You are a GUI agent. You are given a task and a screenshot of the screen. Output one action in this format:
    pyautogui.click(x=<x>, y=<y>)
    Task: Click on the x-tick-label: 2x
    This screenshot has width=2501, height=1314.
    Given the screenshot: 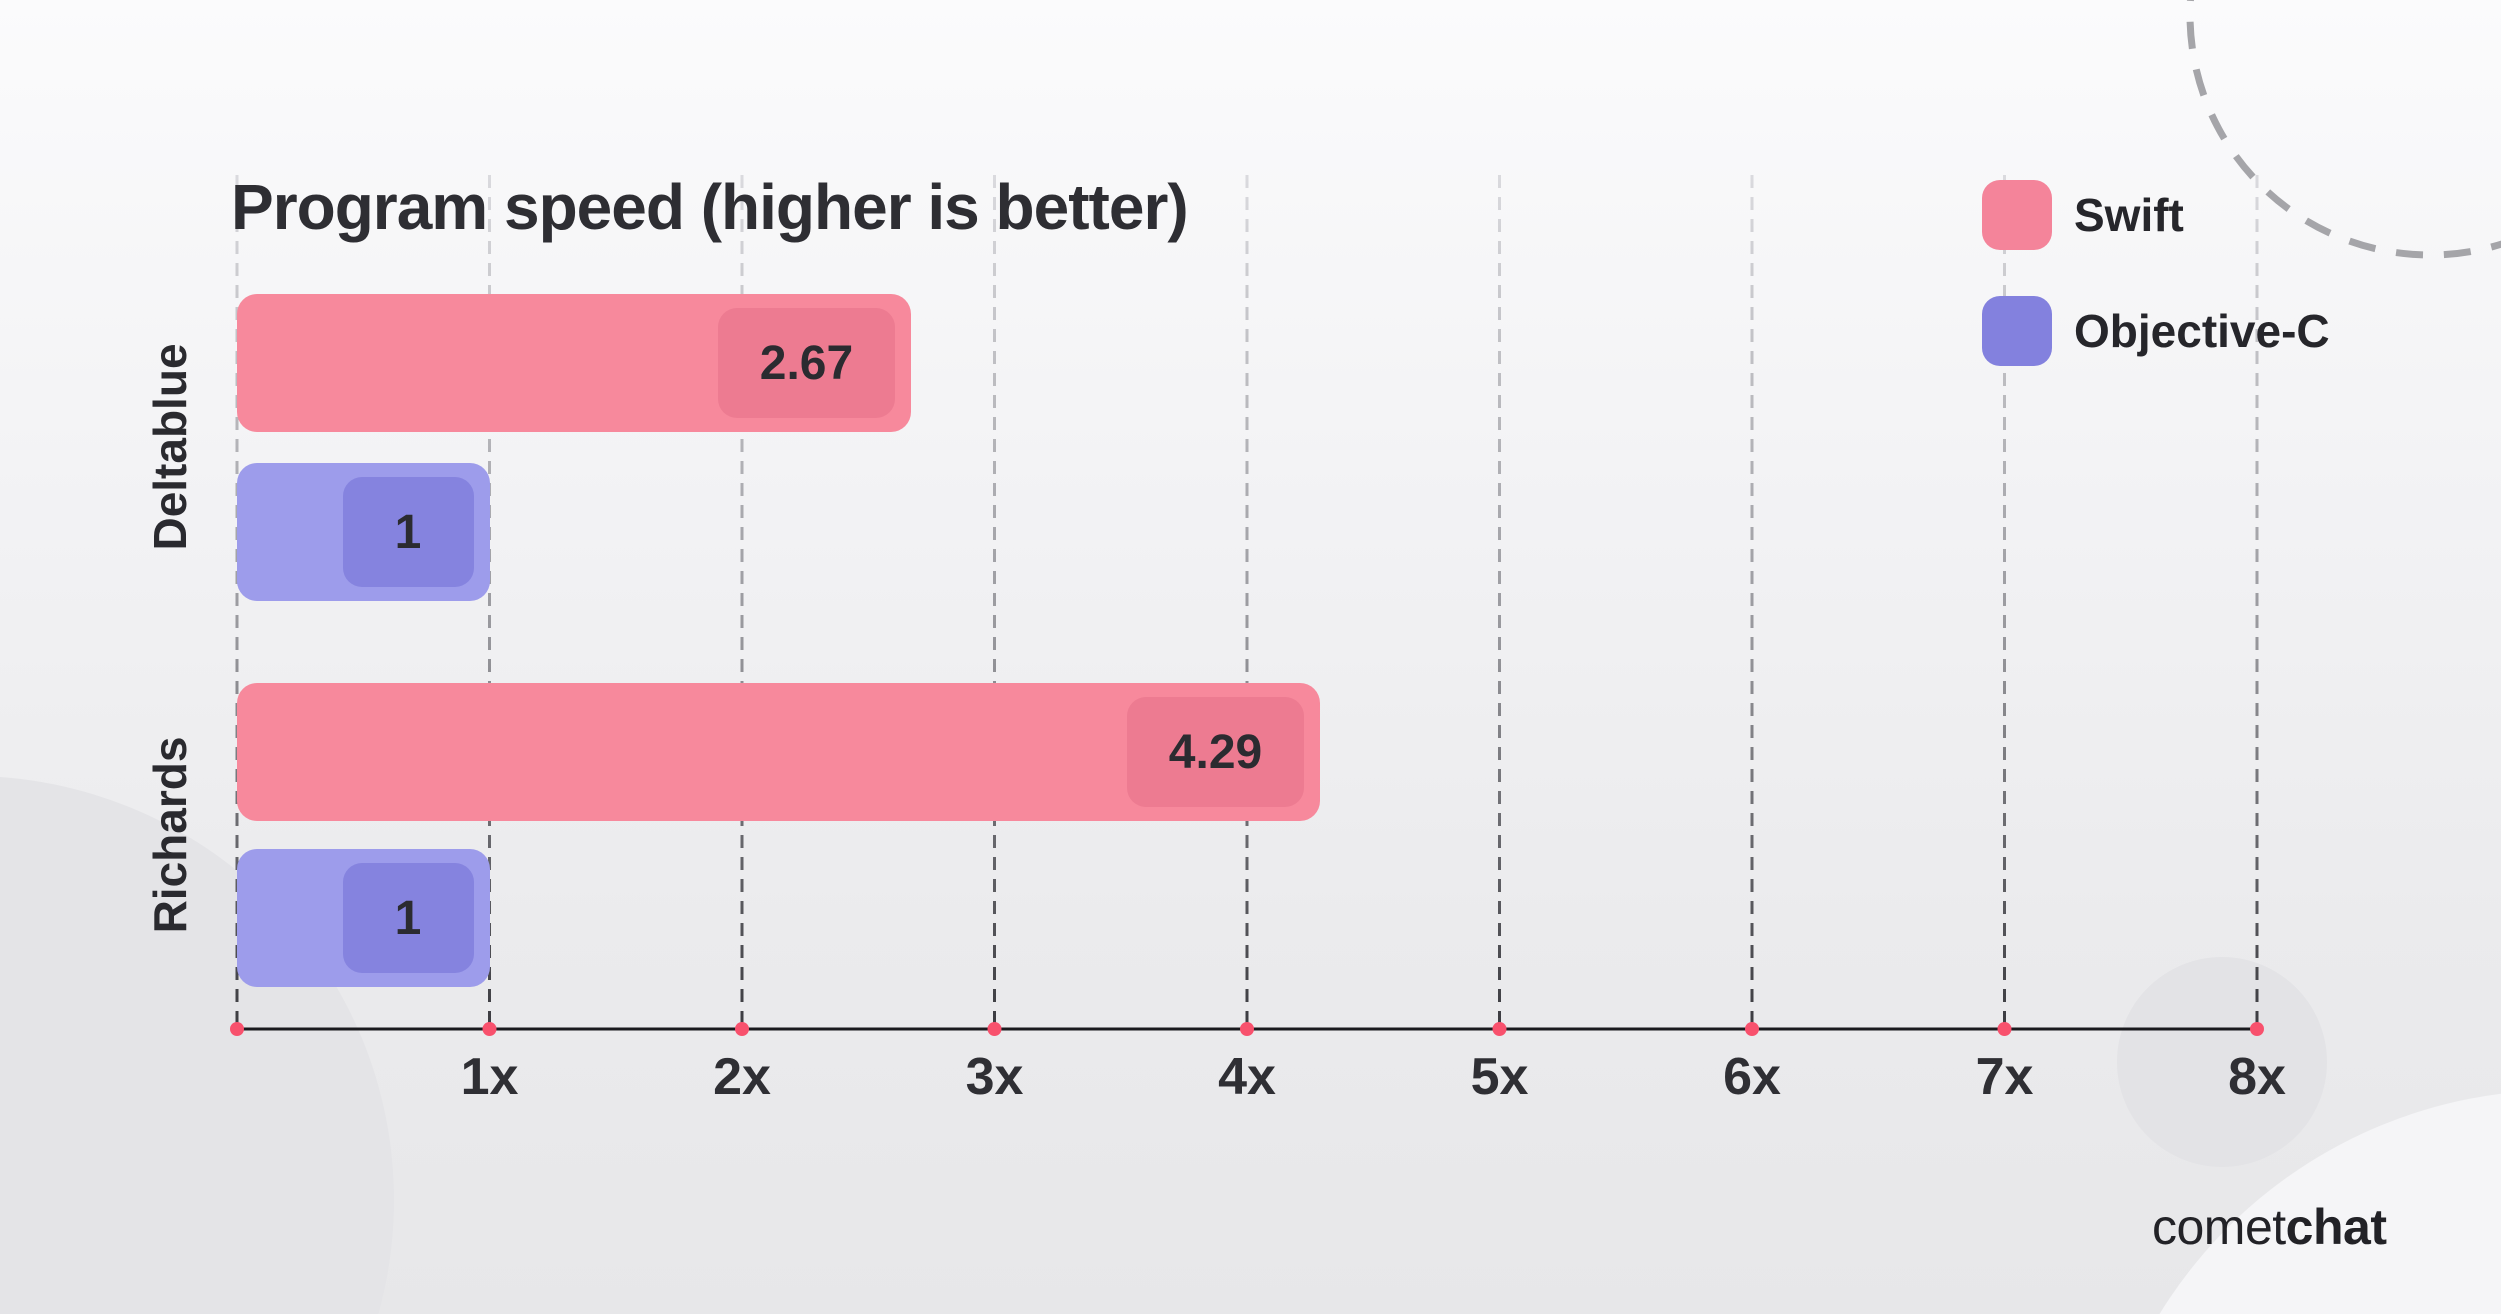 What is the action you would take?
    pyautogui.click(x=742, y=1077)
    